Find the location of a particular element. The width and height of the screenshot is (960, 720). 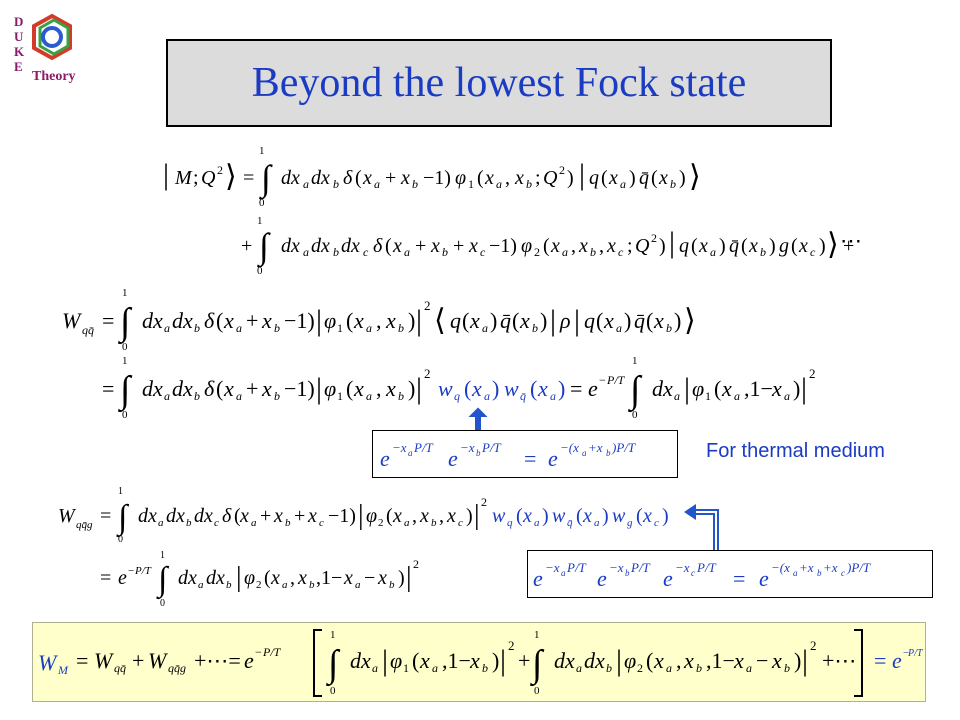

w-qqbar-equation-tail: a is located at coordinates (787, 396).